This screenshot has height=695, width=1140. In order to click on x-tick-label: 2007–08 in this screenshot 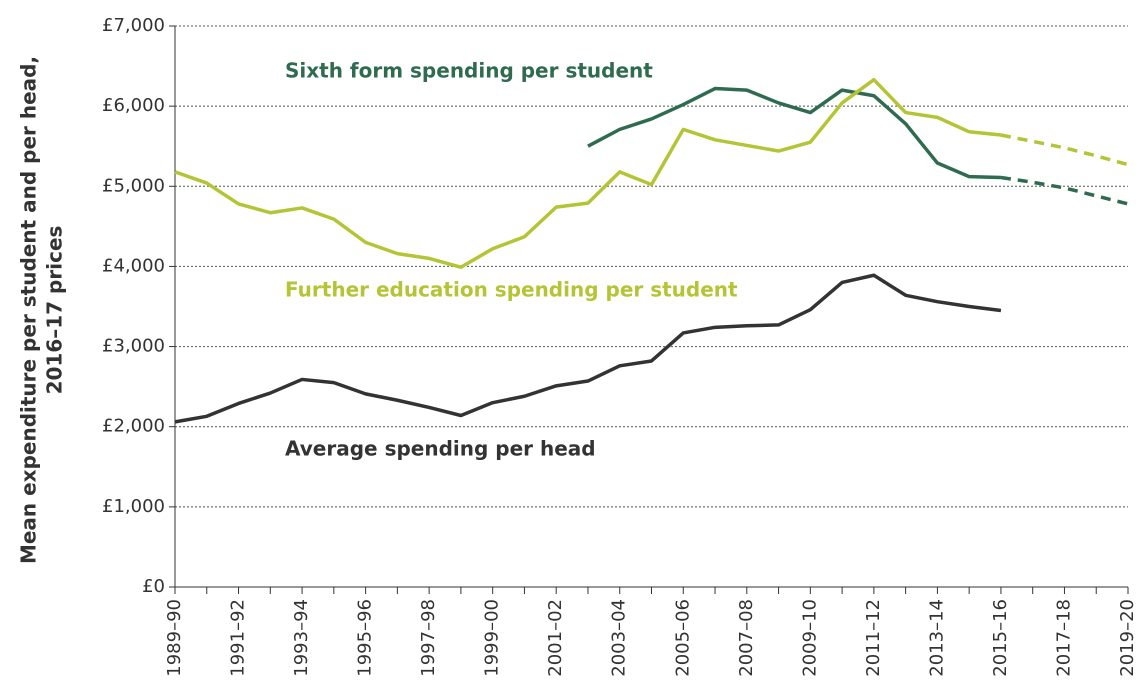, I will do `click(746, 638)`.